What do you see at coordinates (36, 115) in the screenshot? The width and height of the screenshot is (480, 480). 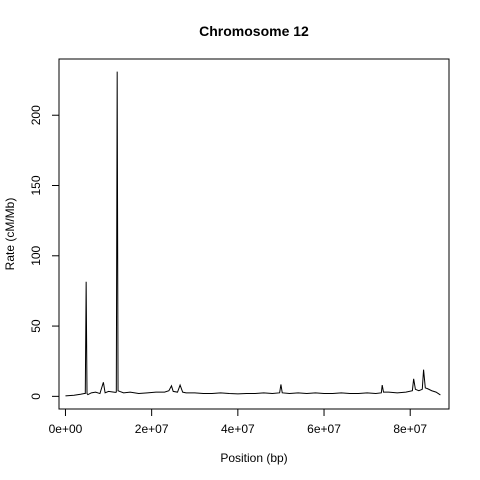 I see `y-tick-label: 200` at bounding box center [36, 115].